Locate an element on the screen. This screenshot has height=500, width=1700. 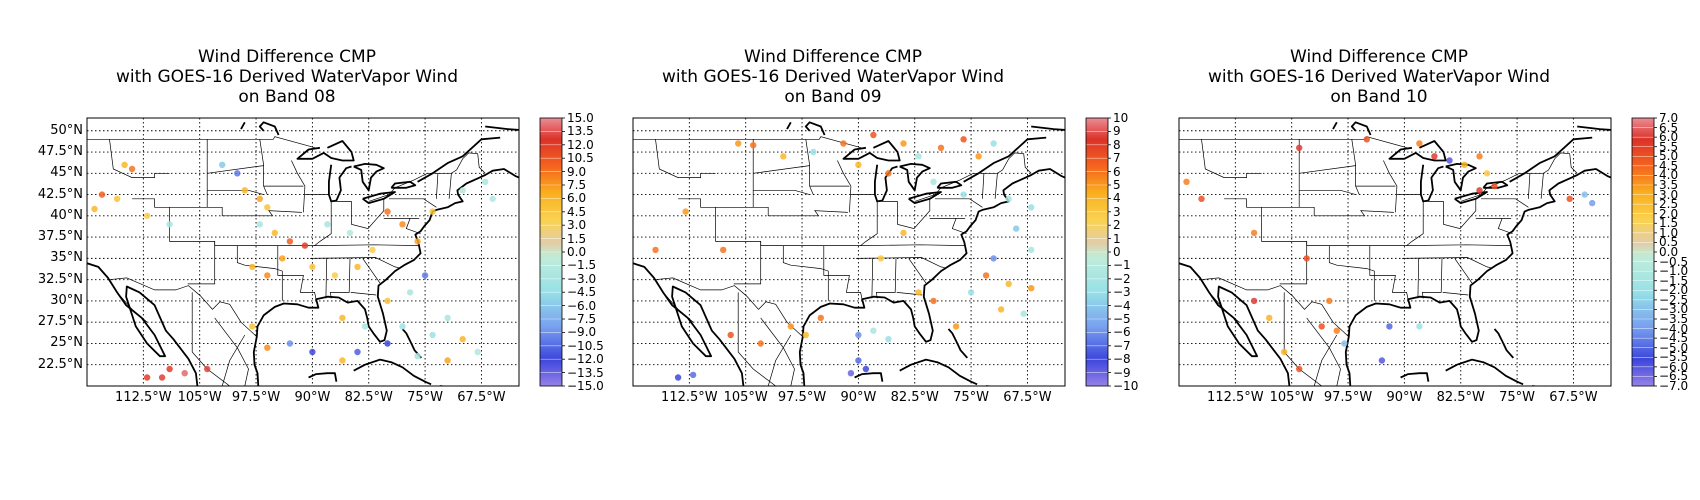
lon-tick-label: 75°W is located at coordinates (971, 397).